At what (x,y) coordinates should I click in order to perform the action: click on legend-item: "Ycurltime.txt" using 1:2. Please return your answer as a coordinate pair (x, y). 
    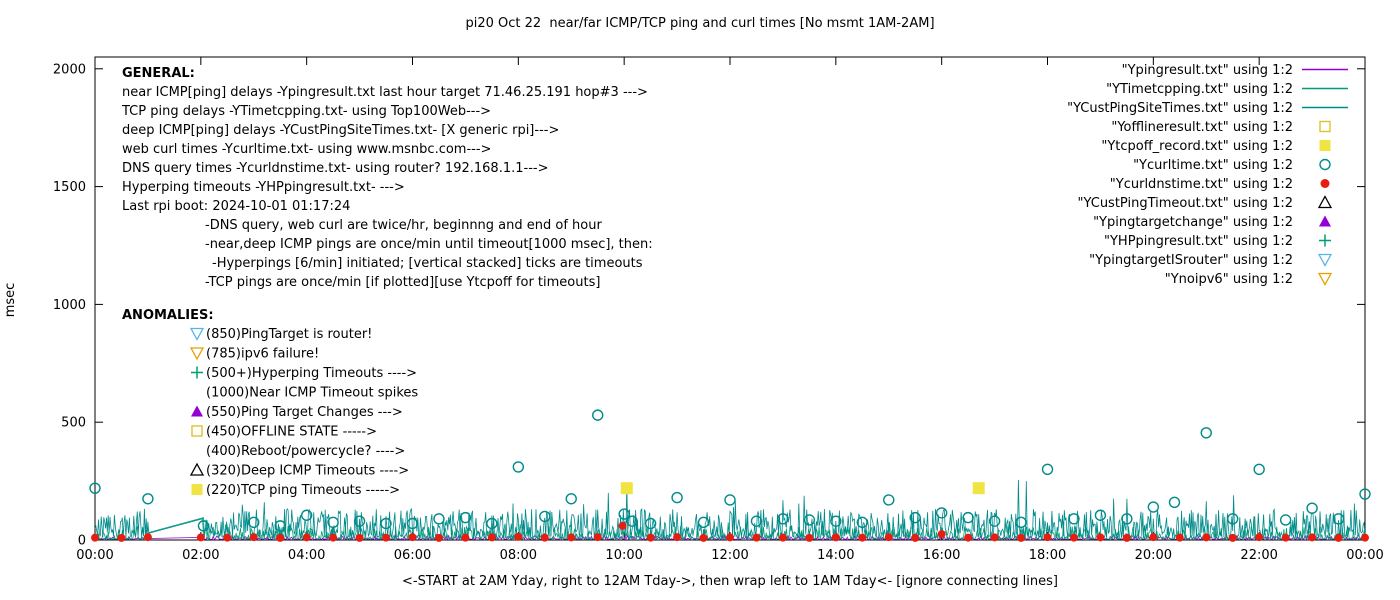
    Looking at the image, I should click on (1232, 165).